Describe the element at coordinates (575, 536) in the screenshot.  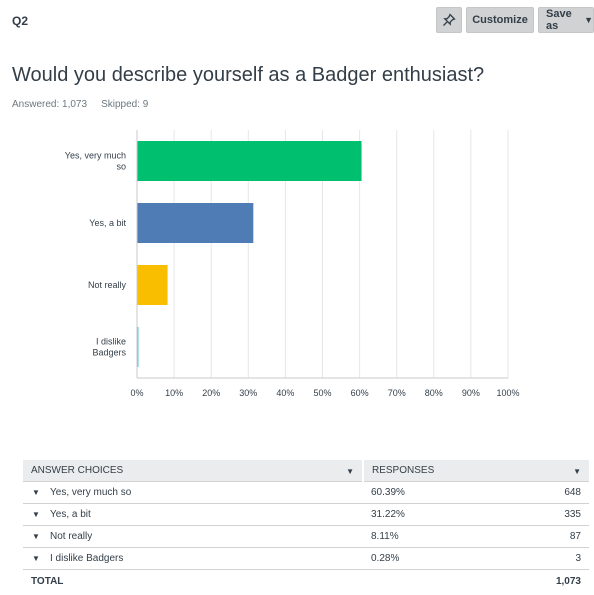
I see `response-count: 87` at that location.